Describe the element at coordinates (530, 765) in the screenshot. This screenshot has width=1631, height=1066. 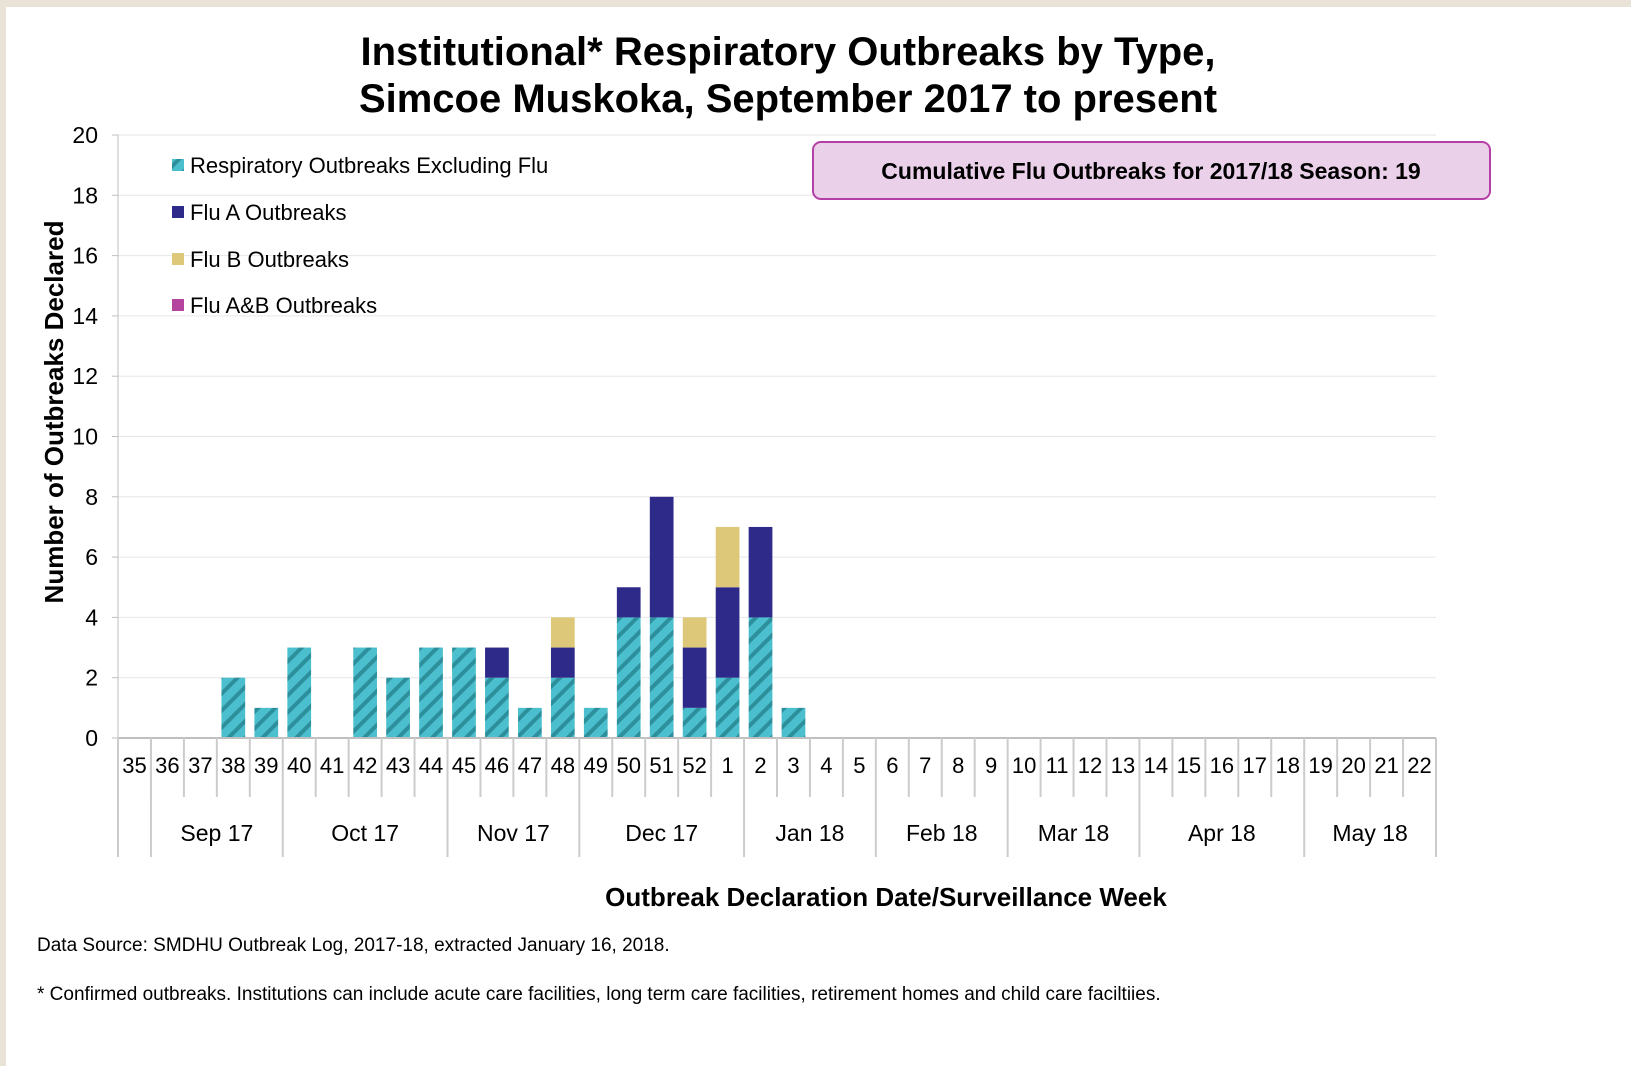
I see `x-tick-label: 47` at that location.